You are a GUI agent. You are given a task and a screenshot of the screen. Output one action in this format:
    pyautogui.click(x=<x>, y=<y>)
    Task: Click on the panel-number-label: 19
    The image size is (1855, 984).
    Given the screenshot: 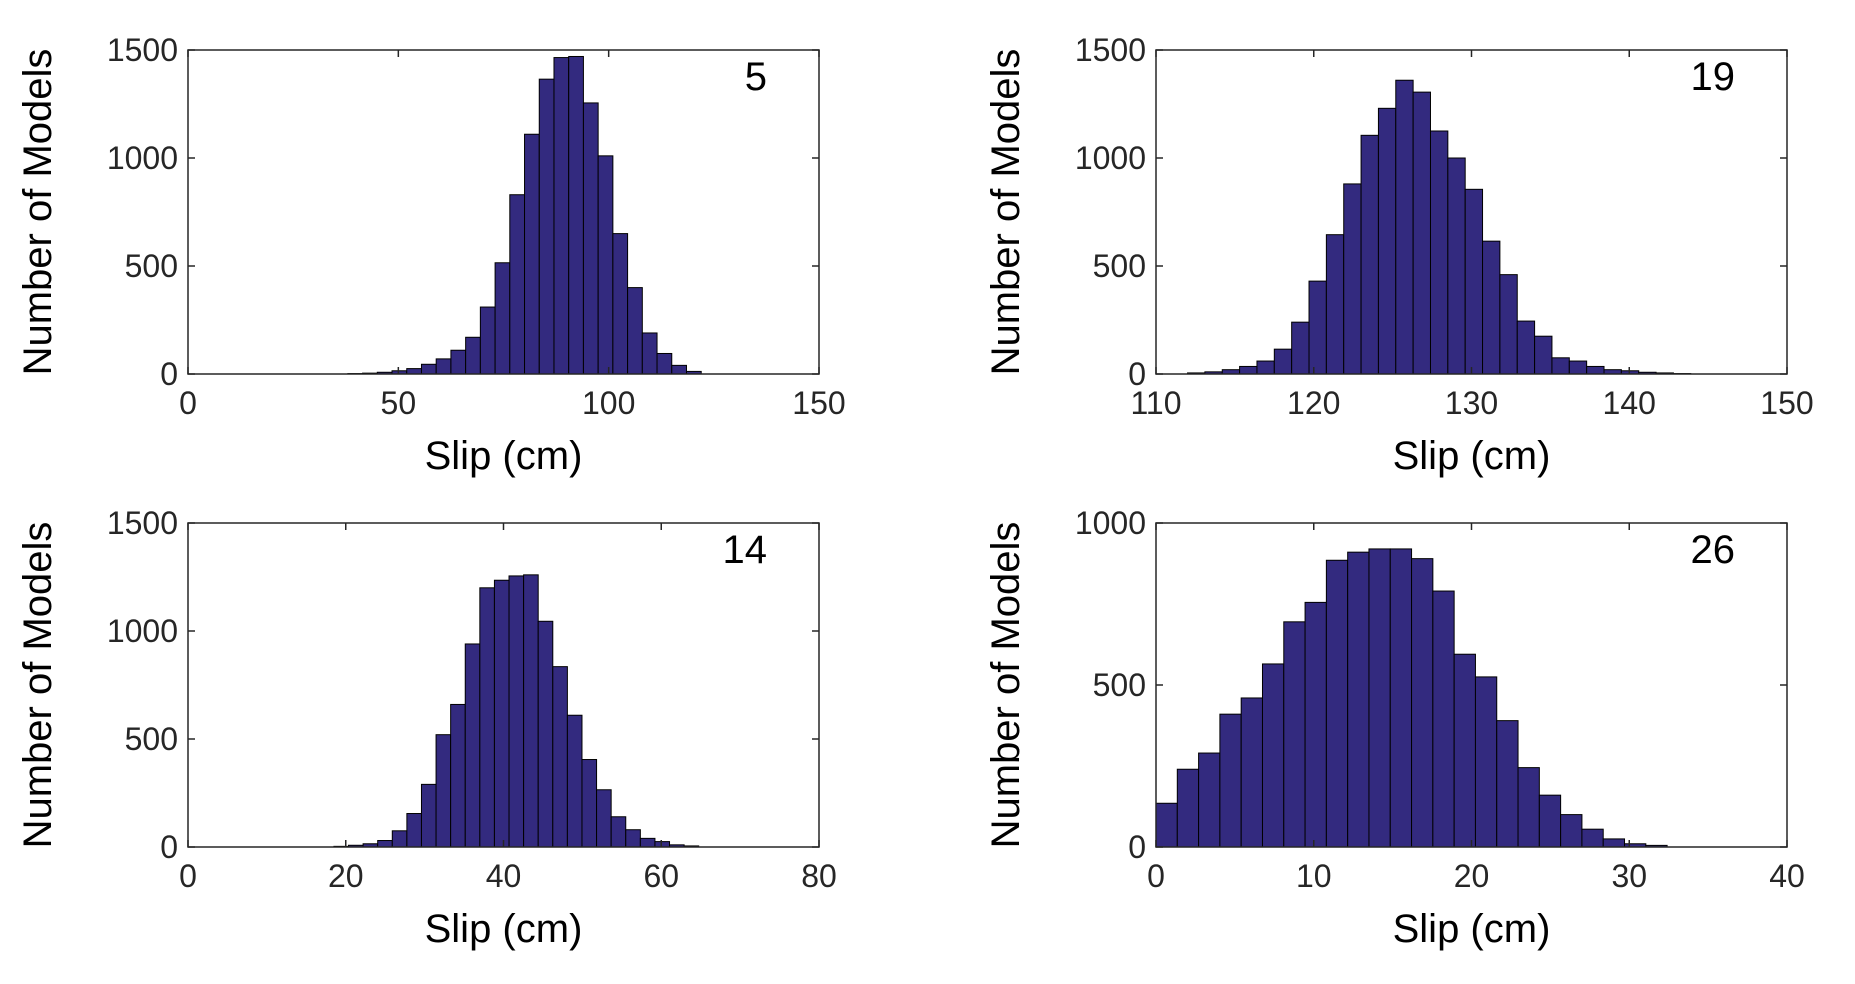 What is the action you would take?
    pyautogui.click(x=1713, y=77)
    